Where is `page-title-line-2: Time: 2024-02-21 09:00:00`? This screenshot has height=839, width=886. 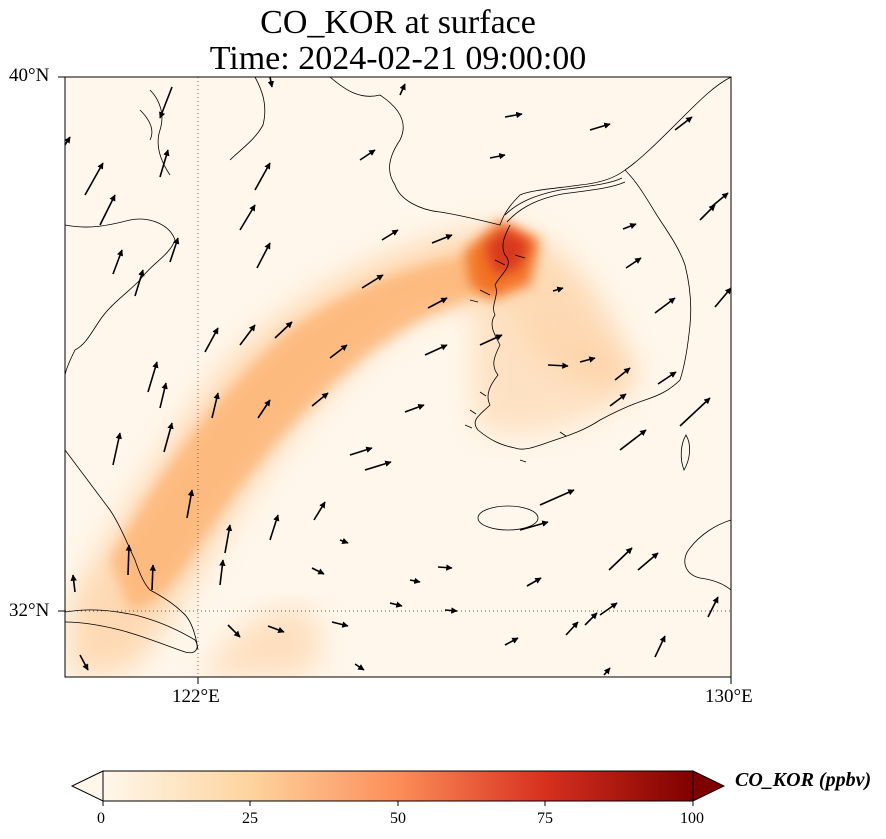 page-title-line-2: Time: 2024-02-21 09:00:00 is located at coordinates (398, 58).